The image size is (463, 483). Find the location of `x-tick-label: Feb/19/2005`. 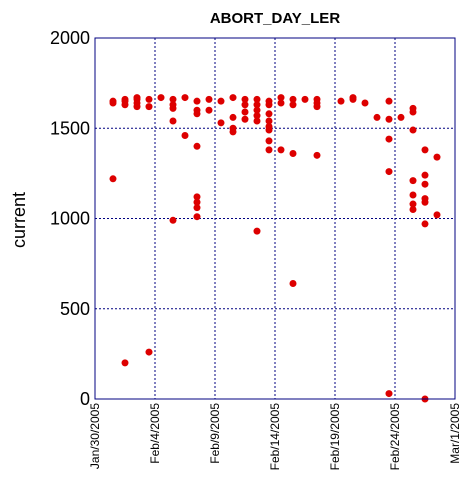

x-tick-label: Feb/19/2005 is located at coordinates (335, 437).